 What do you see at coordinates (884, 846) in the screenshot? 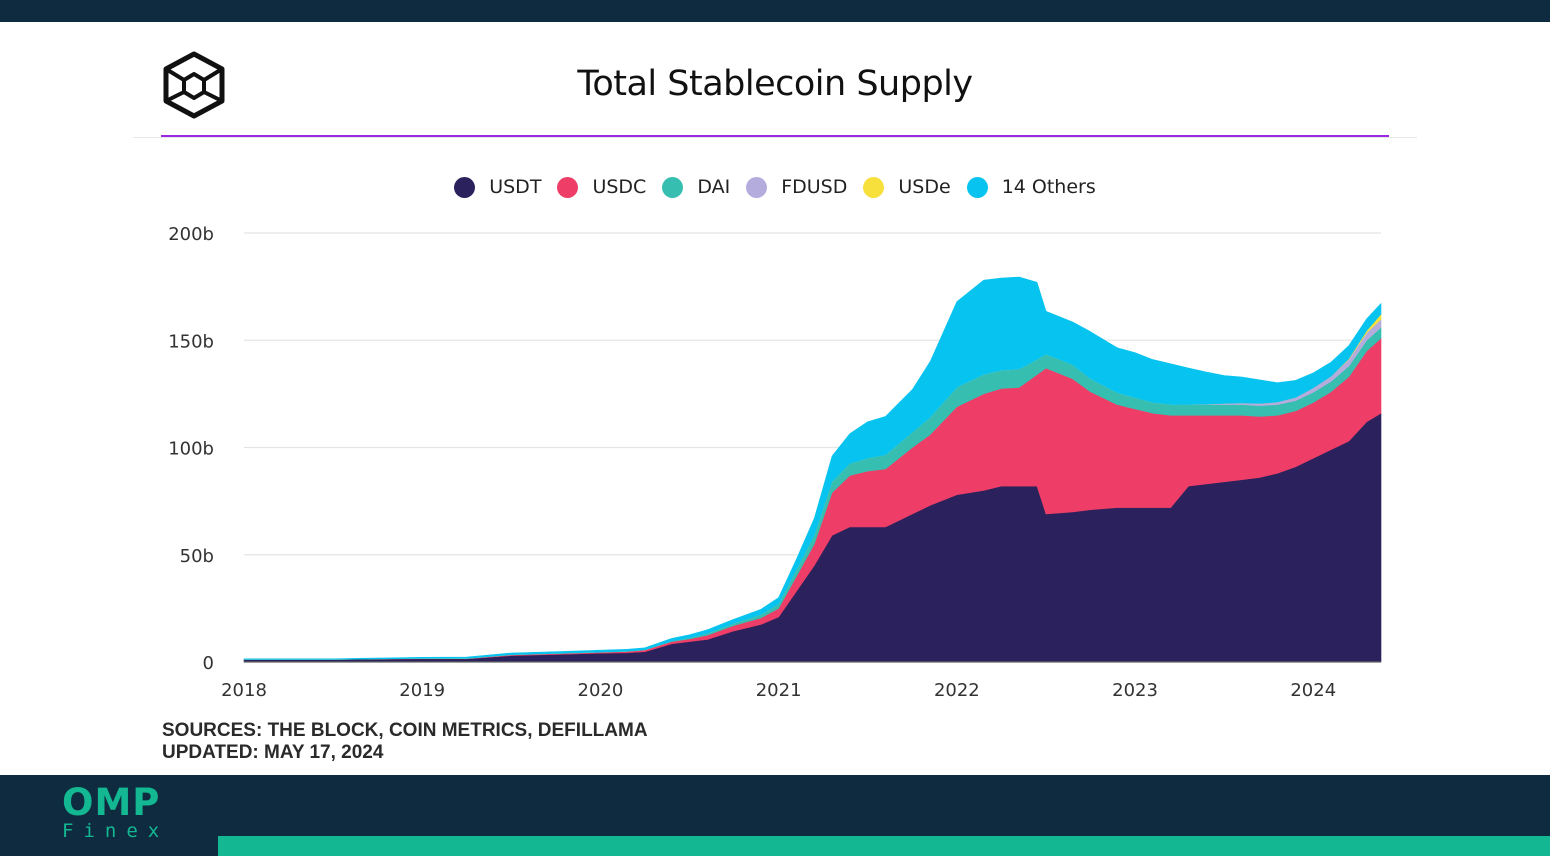
I see `footer-accent-stripe` at bounding box center [884, 846].